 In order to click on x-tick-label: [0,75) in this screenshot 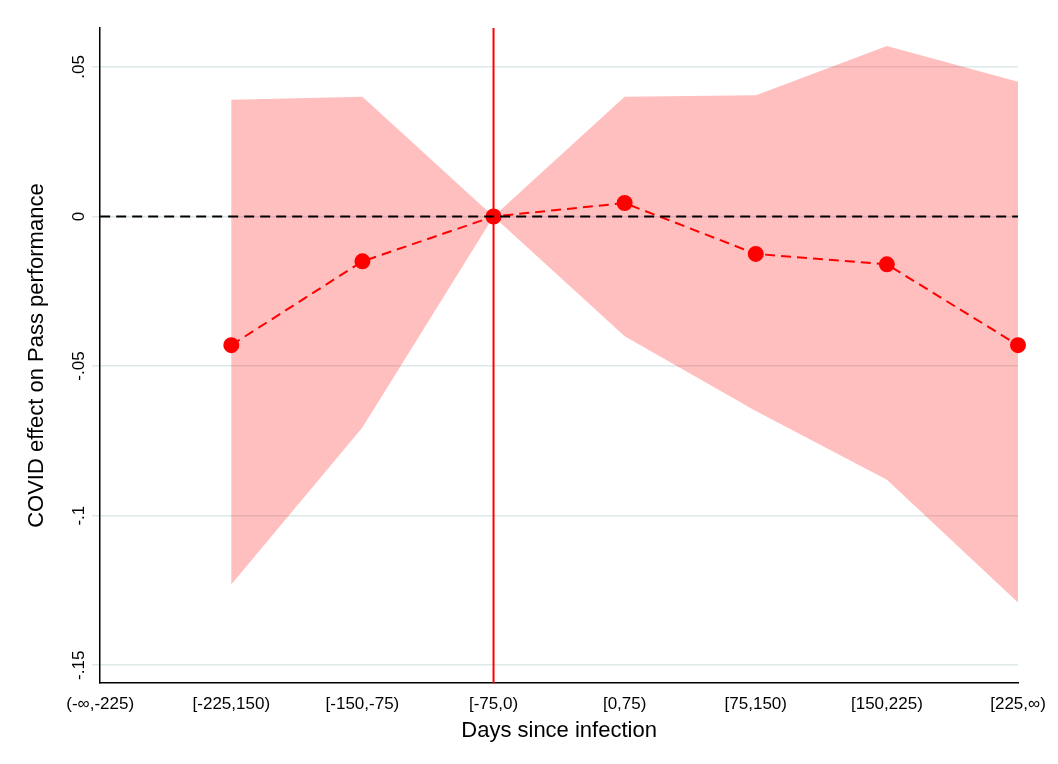, I will do `click(624, 704)`.